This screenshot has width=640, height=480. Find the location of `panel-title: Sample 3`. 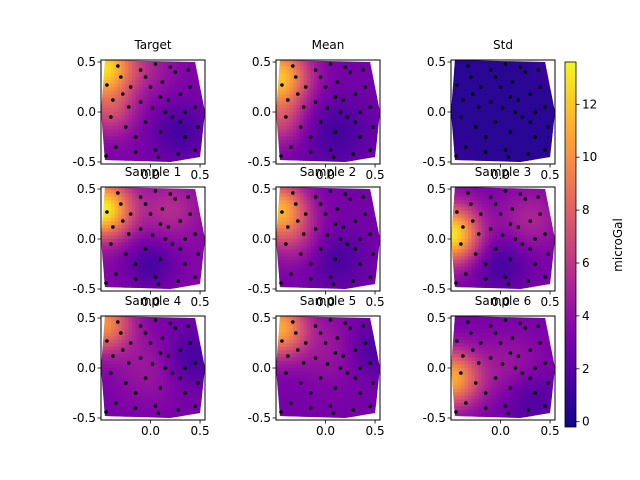

panel-title: Sample 3 is located at coordinates (503, 172).